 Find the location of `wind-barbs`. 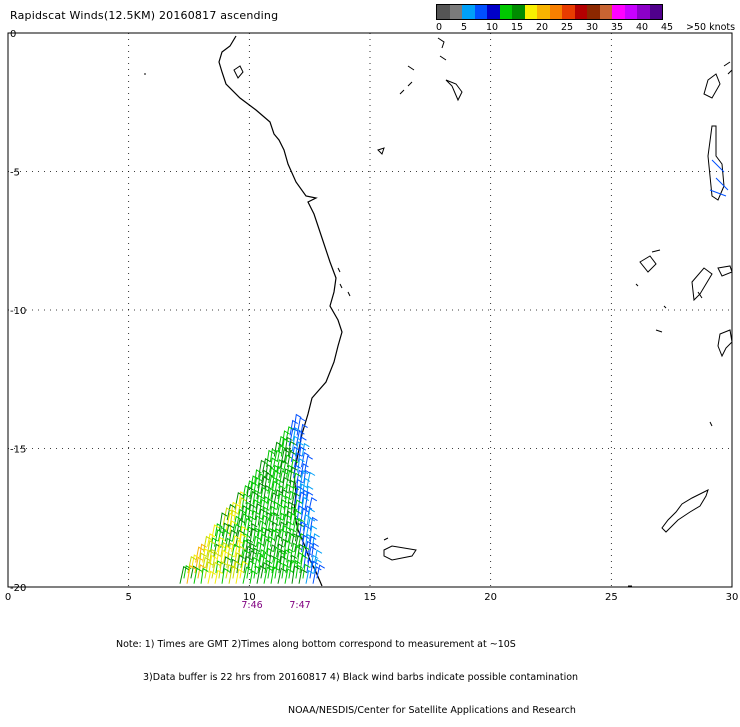

wind-barbs is located at coordinates (252, 498).